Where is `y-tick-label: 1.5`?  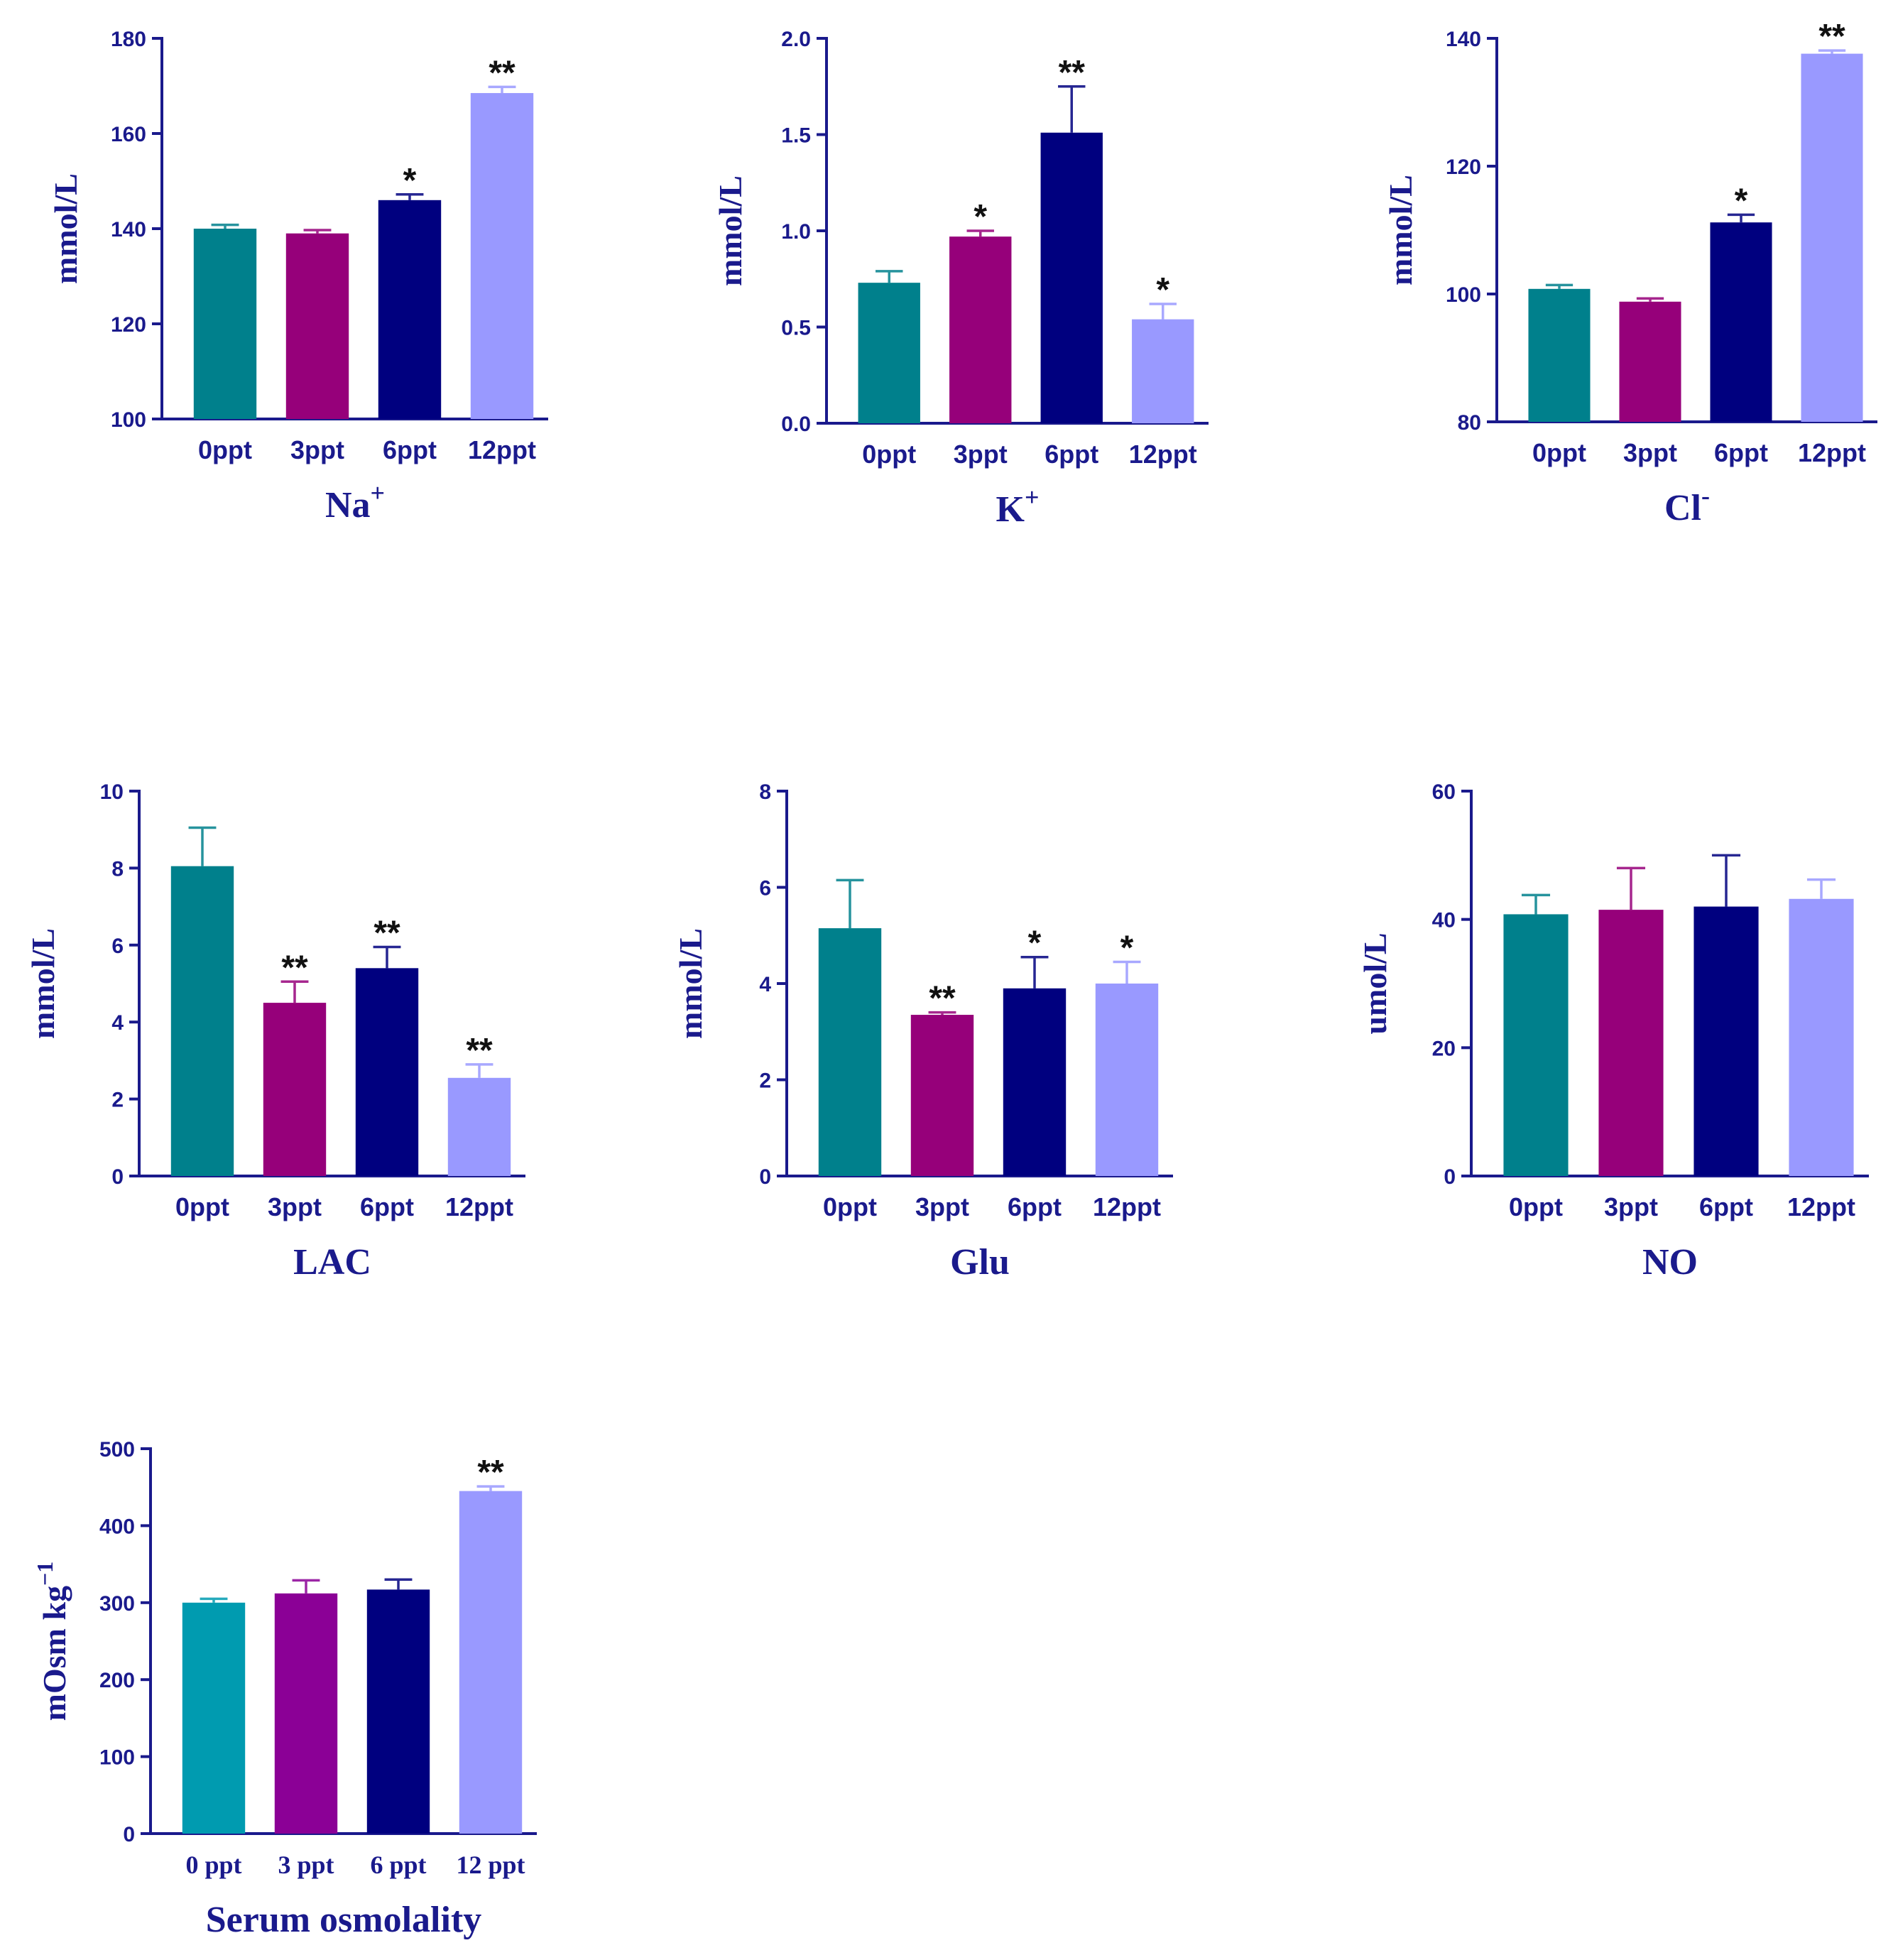
y-tick-label: 1.5 is located at coordinates (796, 136).